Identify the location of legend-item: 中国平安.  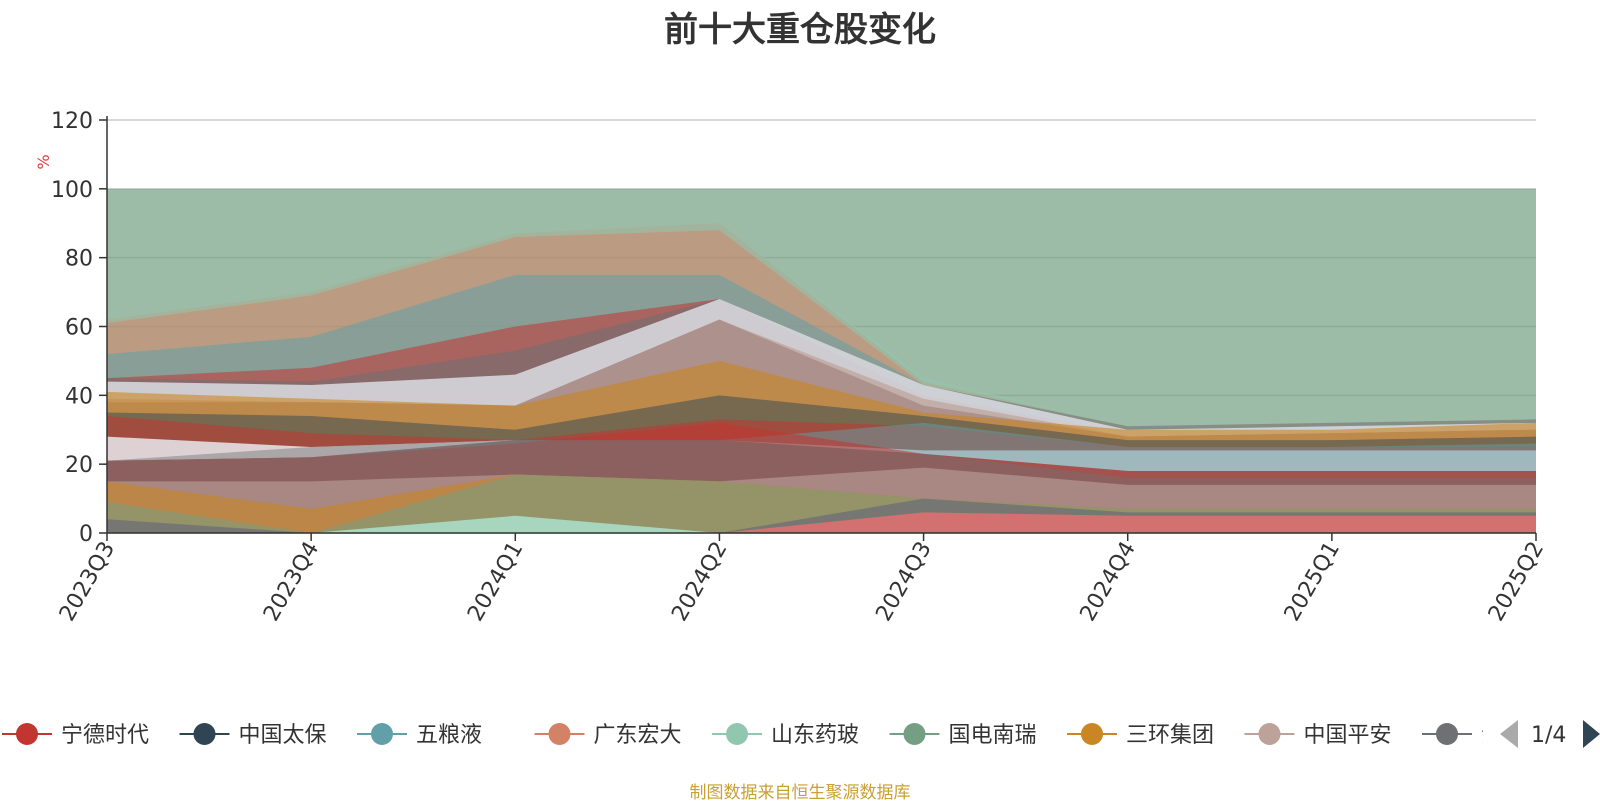
(1318, 735).